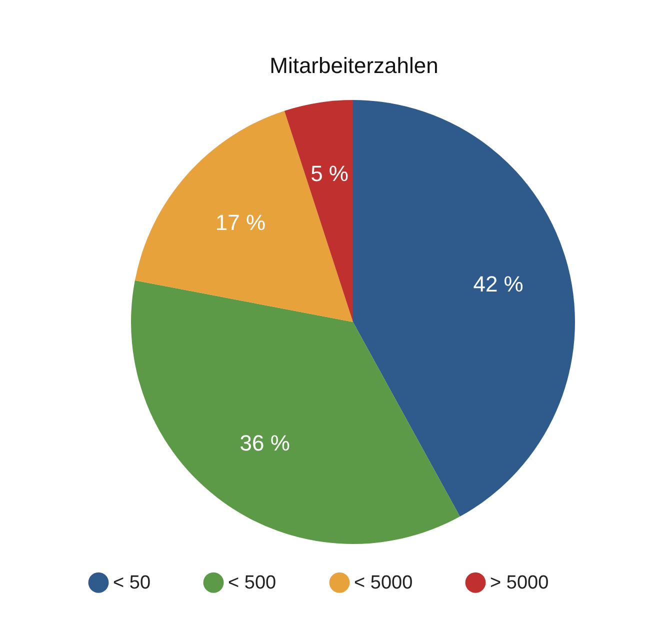  I want to click on data-label: 42 %, so click(498, 284).